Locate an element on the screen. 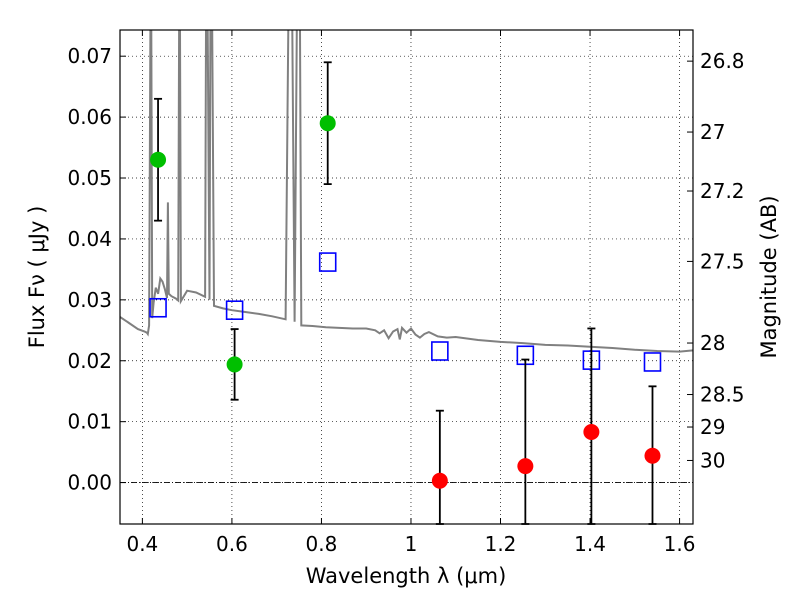 This screenshot has height=600, width=800. y-tick-label: 0.07 is located at coordinates (89, 56).